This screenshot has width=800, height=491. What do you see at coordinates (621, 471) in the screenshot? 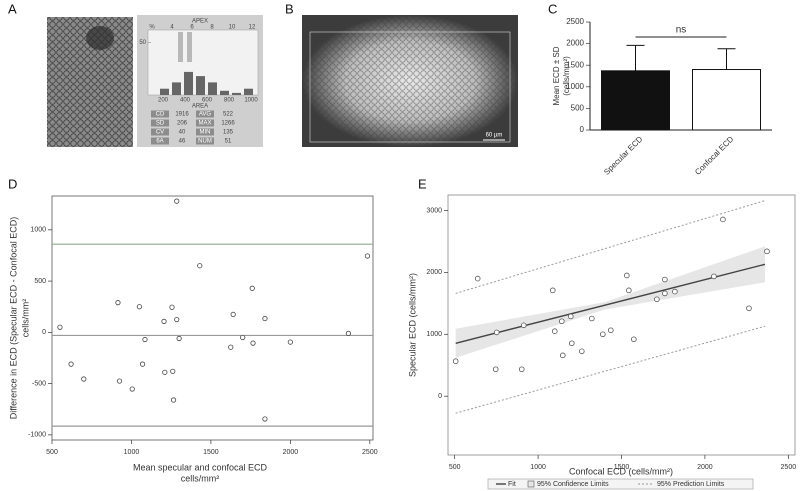
I see `x-axis-label: Confocal ECD (cells/mm²)` at bounding box center [621, 471].